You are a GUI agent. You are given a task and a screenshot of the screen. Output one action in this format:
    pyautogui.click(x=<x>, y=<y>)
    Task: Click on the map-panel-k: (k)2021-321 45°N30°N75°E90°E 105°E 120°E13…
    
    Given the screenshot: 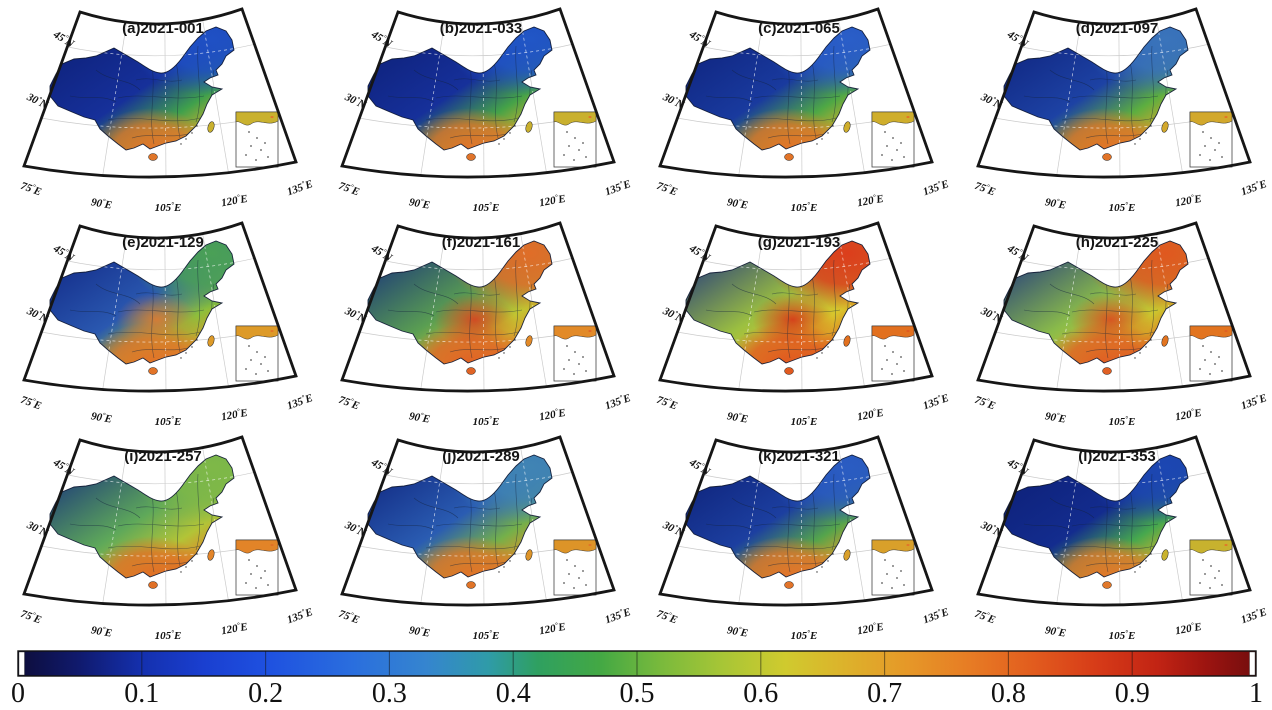 What is the action you would take?
    pyautogui.click(x=803, y=538)
    